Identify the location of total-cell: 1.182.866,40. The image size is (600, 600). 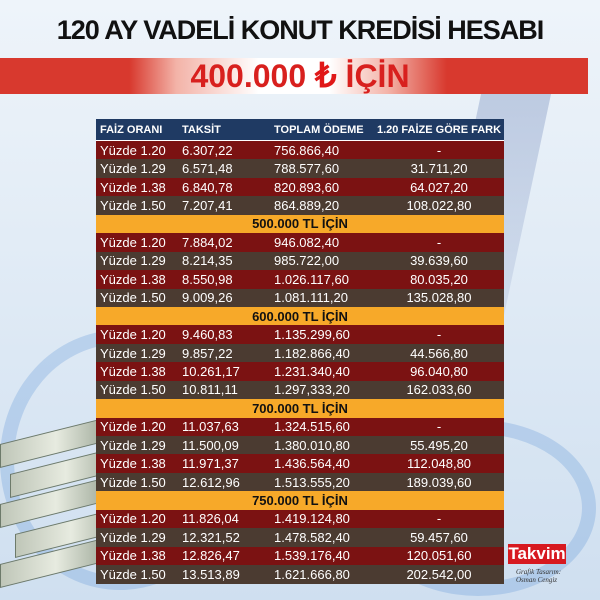
(312, 353).